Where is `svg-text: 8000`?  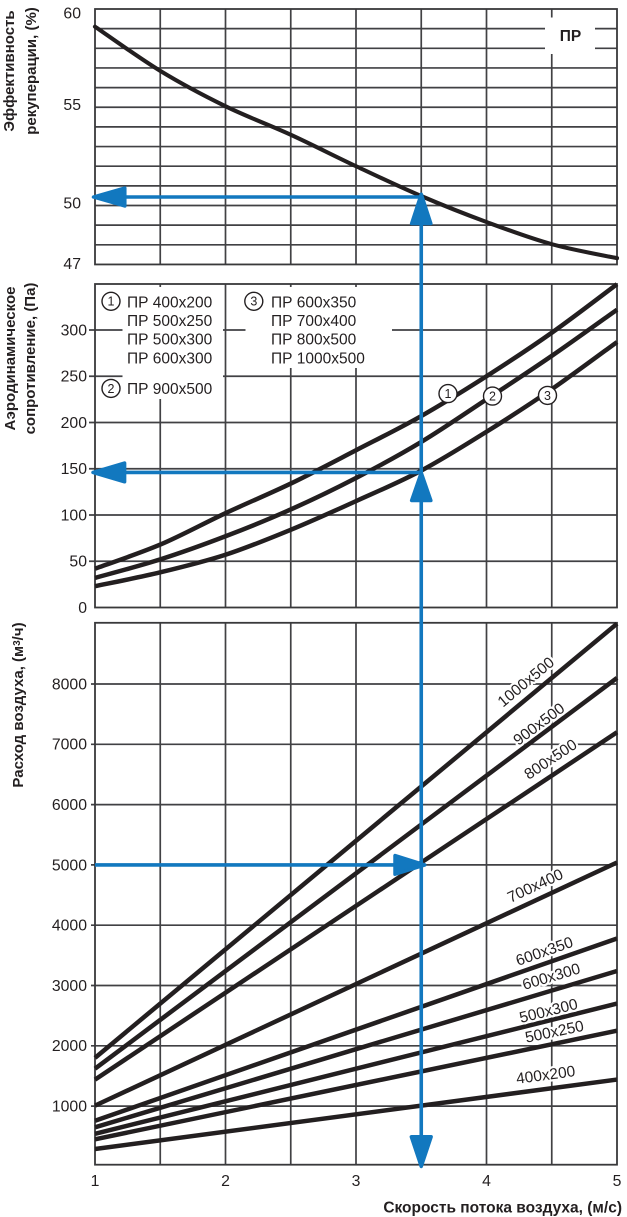
svg-text: 8000 is located at coordinates (69, 684).